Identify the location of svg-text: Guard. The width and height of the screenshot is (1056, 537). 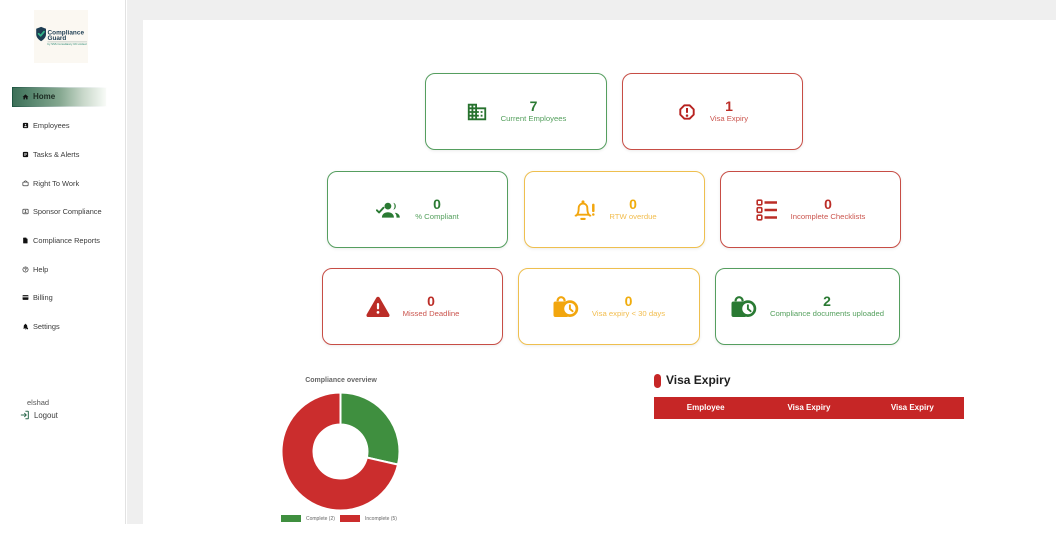
(57, 38).